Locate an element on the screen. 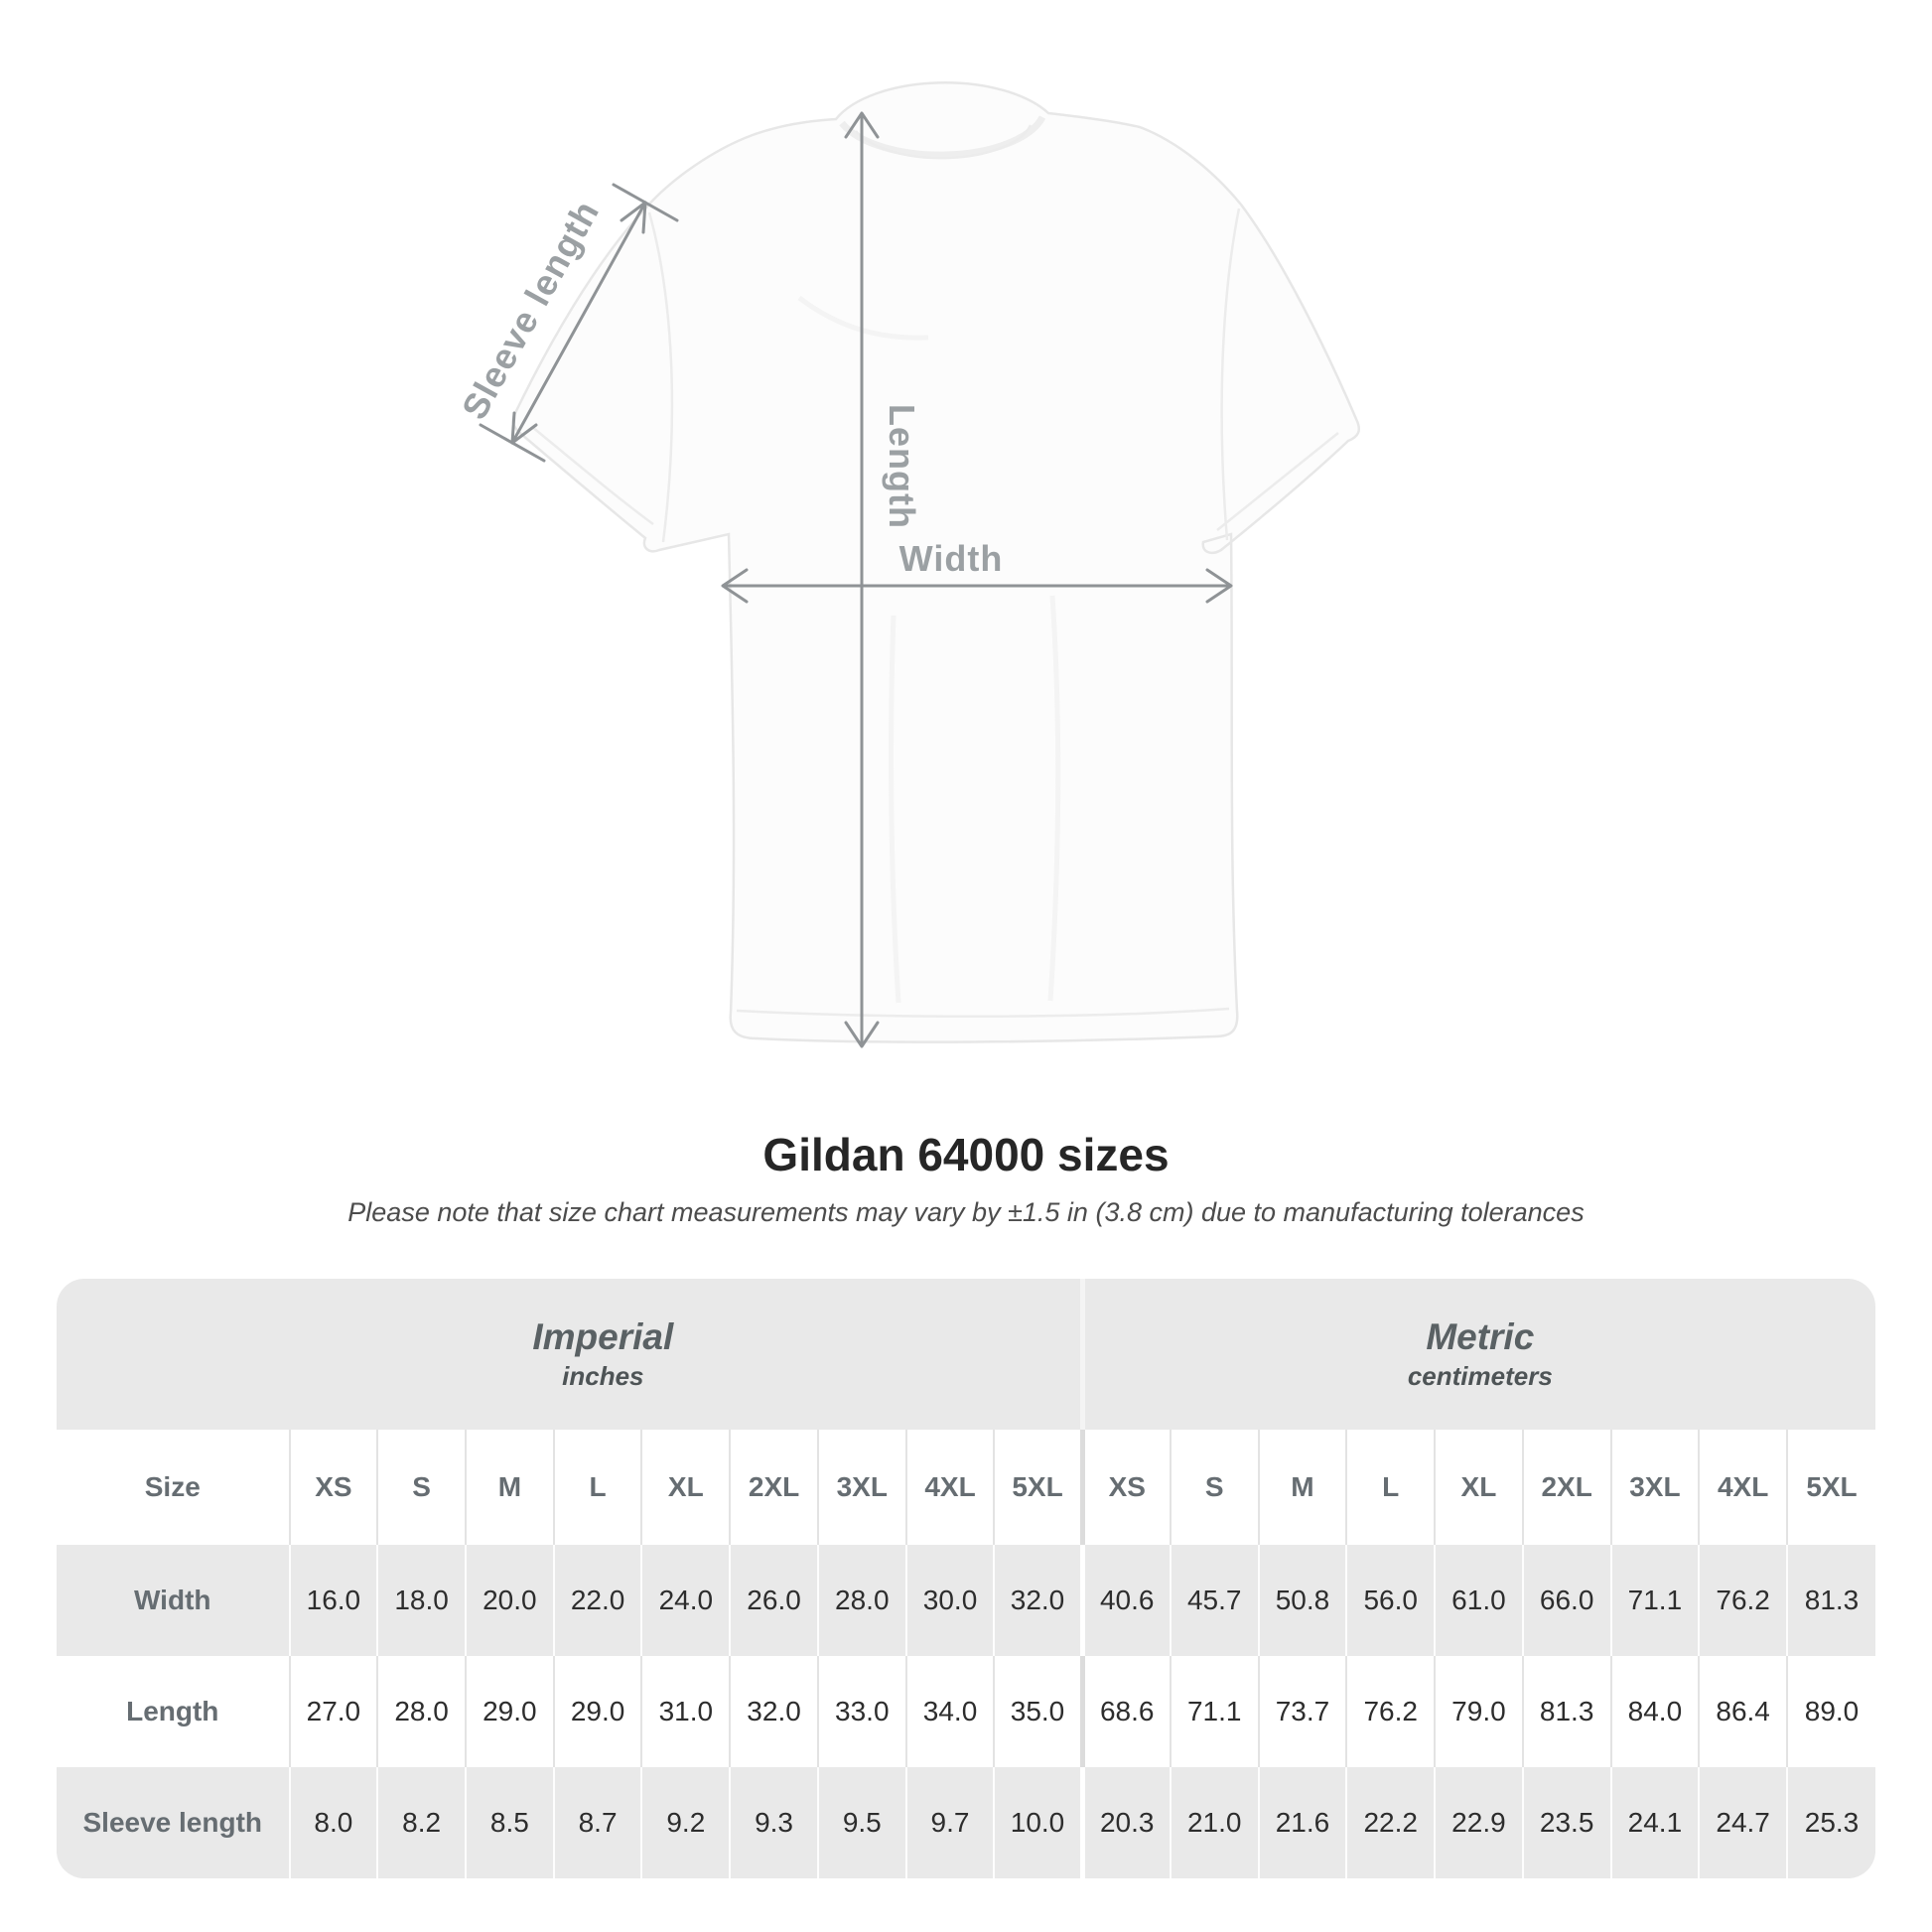  value-cell: 25.3 is located at coordinates (1831, 1823).